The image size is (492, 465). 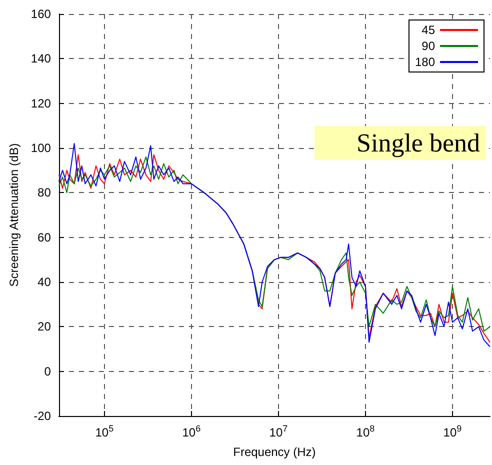 What do you see at coordinates (45, 327) in the screenshot?
I see `y-tick-label: 20` at bounding box center [45, 327].